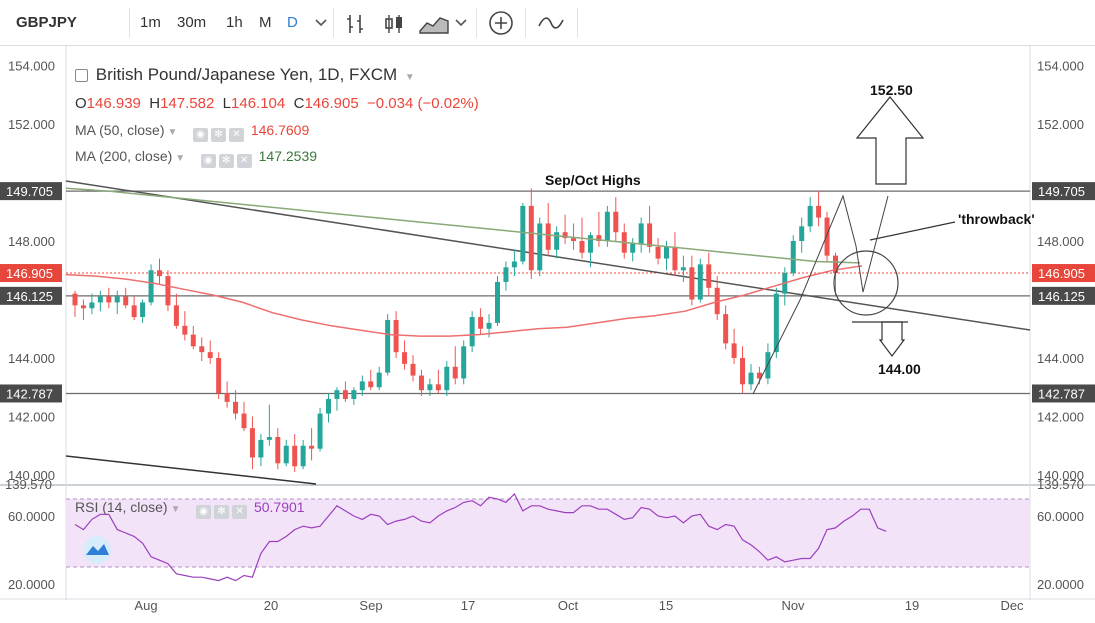  Describe the element at coordinates (480, 537) in the screenshot. I see `rsi-line` at that location.